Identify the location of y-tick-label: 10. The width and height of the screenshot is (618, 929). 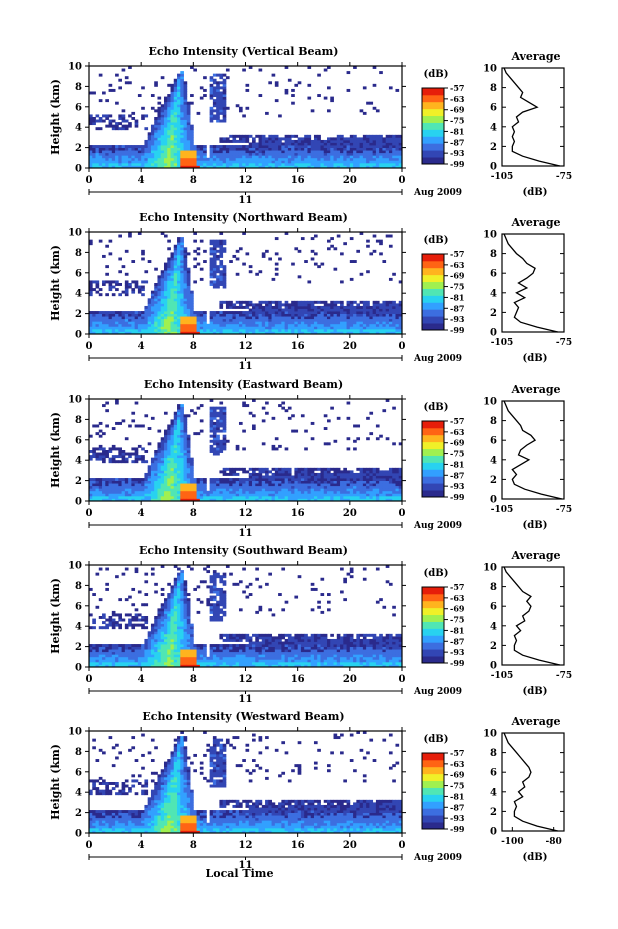
(75, 400).